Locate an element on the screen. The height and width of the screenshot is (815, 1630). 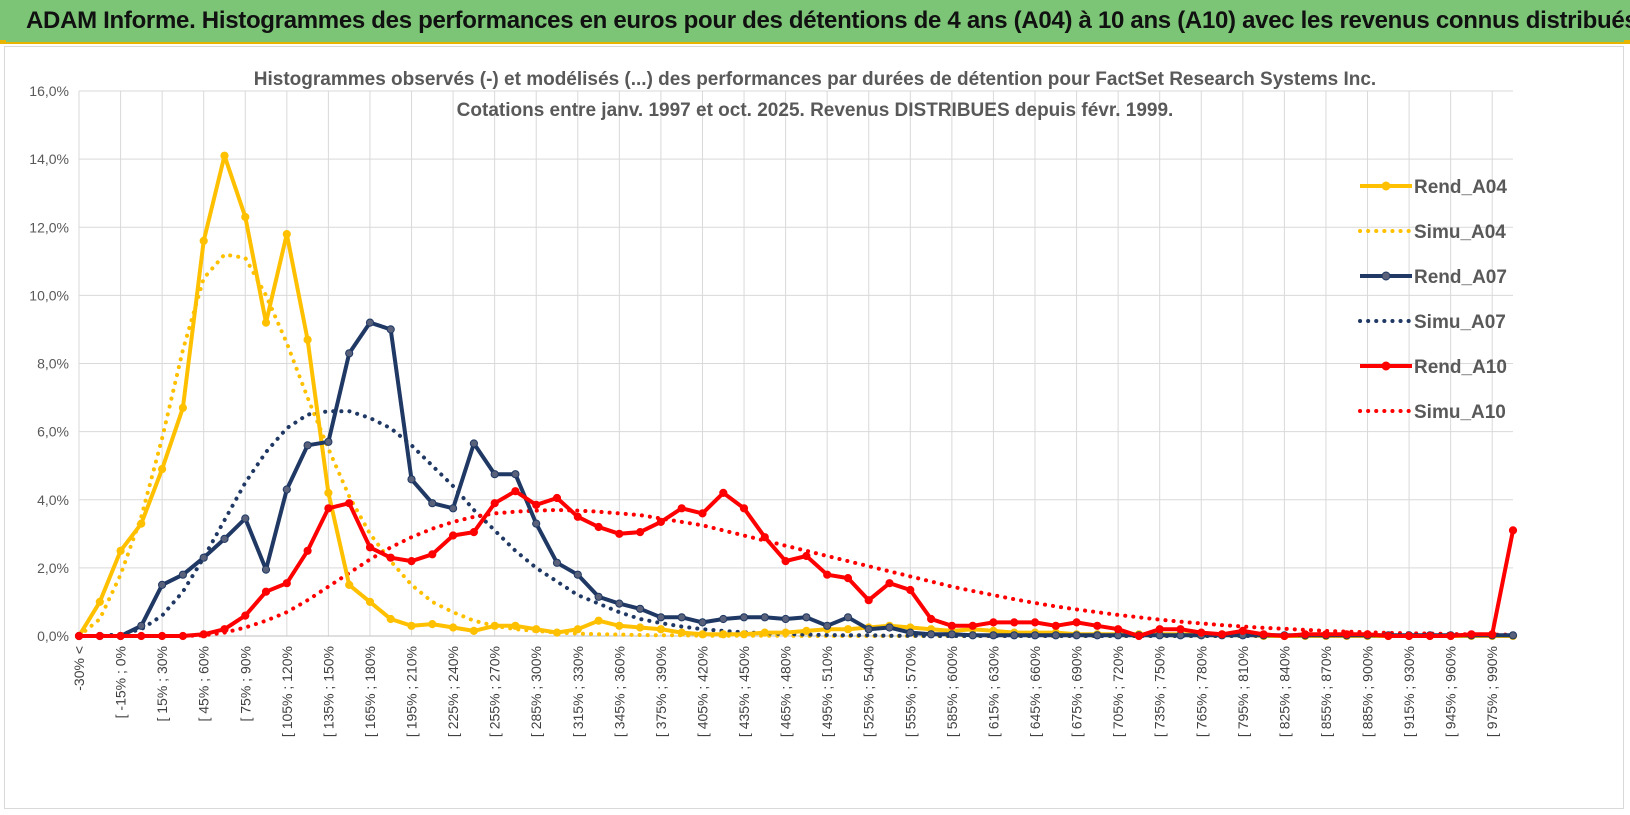
x-tick-label: -30% < is located at coordinates (79, 668).